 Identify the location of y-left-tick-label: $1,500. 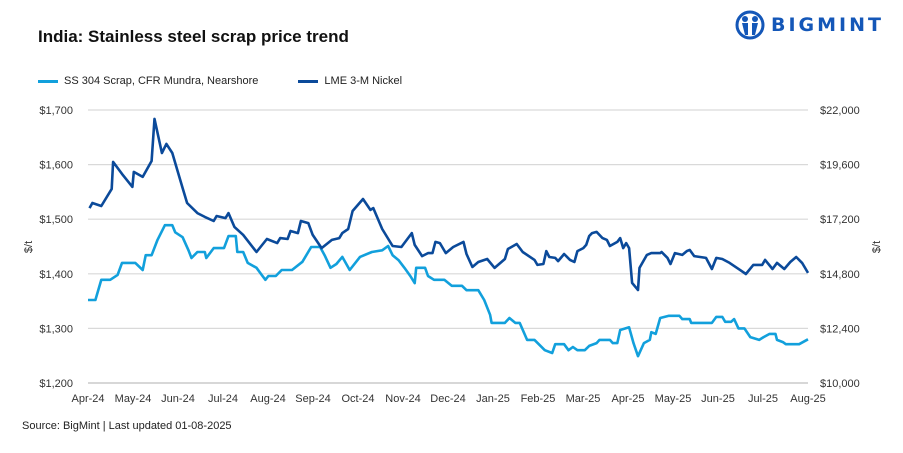
(56, 220).